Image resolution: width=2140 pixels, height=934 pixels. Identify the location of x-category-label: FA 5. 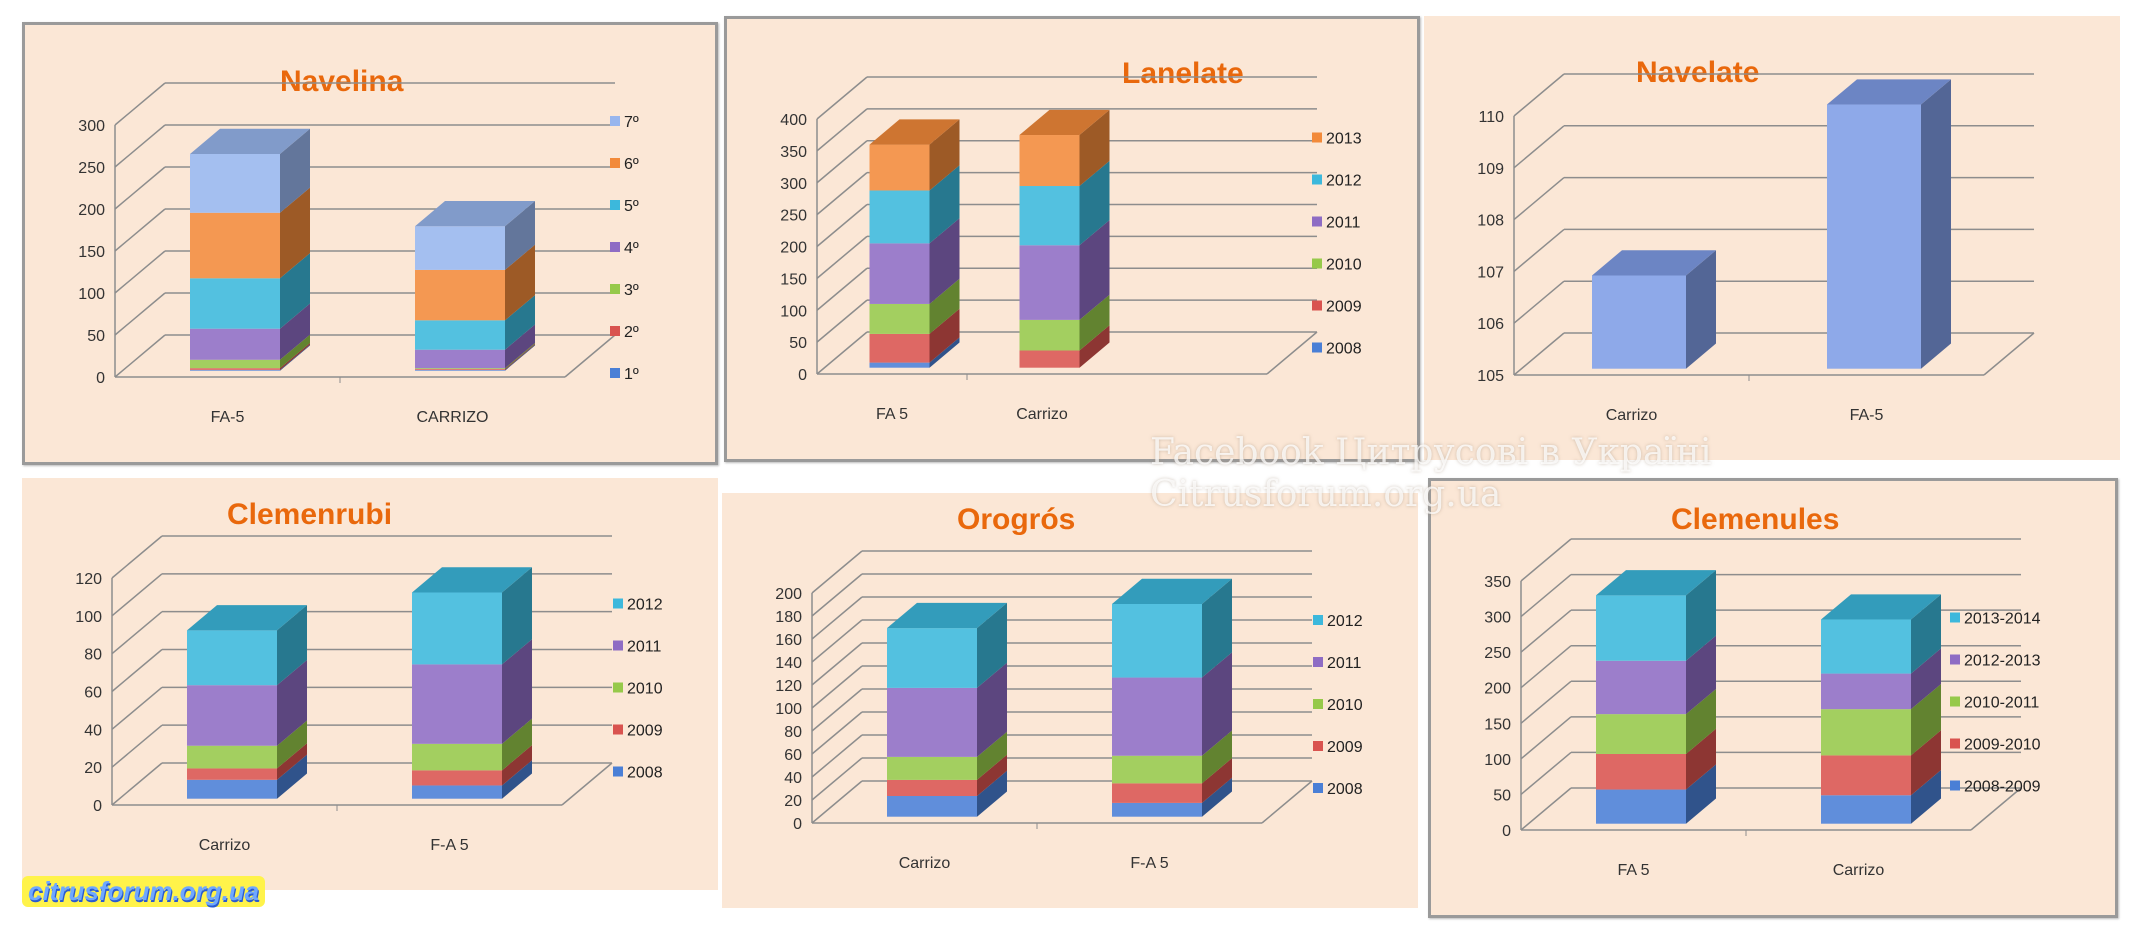
(892, 414).